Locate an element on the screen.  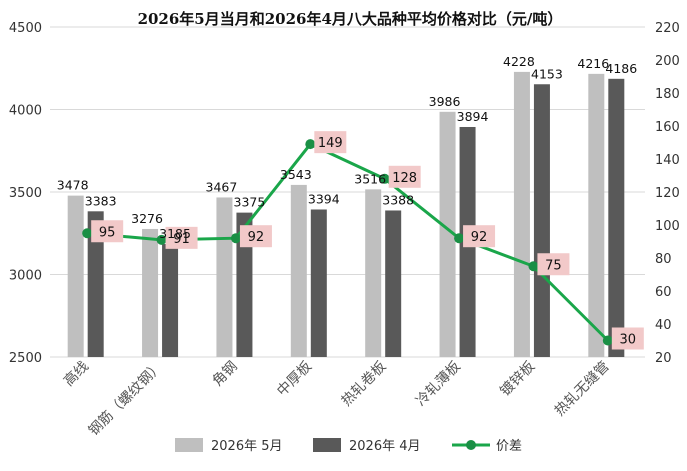
bar-may-value-label: 3276 is located at coordinates (147, 218).